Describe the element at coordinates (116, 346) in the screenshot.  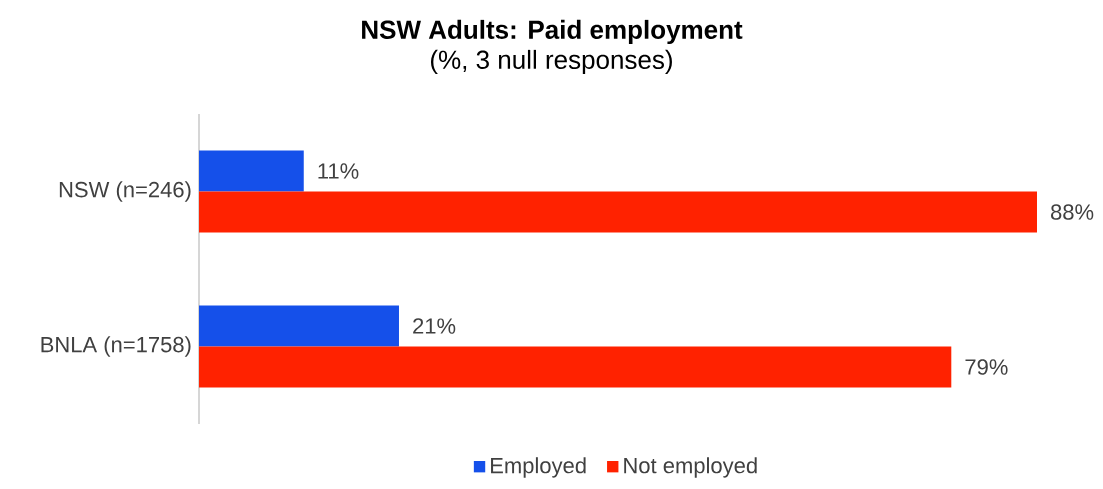
I see `y-tick-label: BNLA (n=1758)` at that location.